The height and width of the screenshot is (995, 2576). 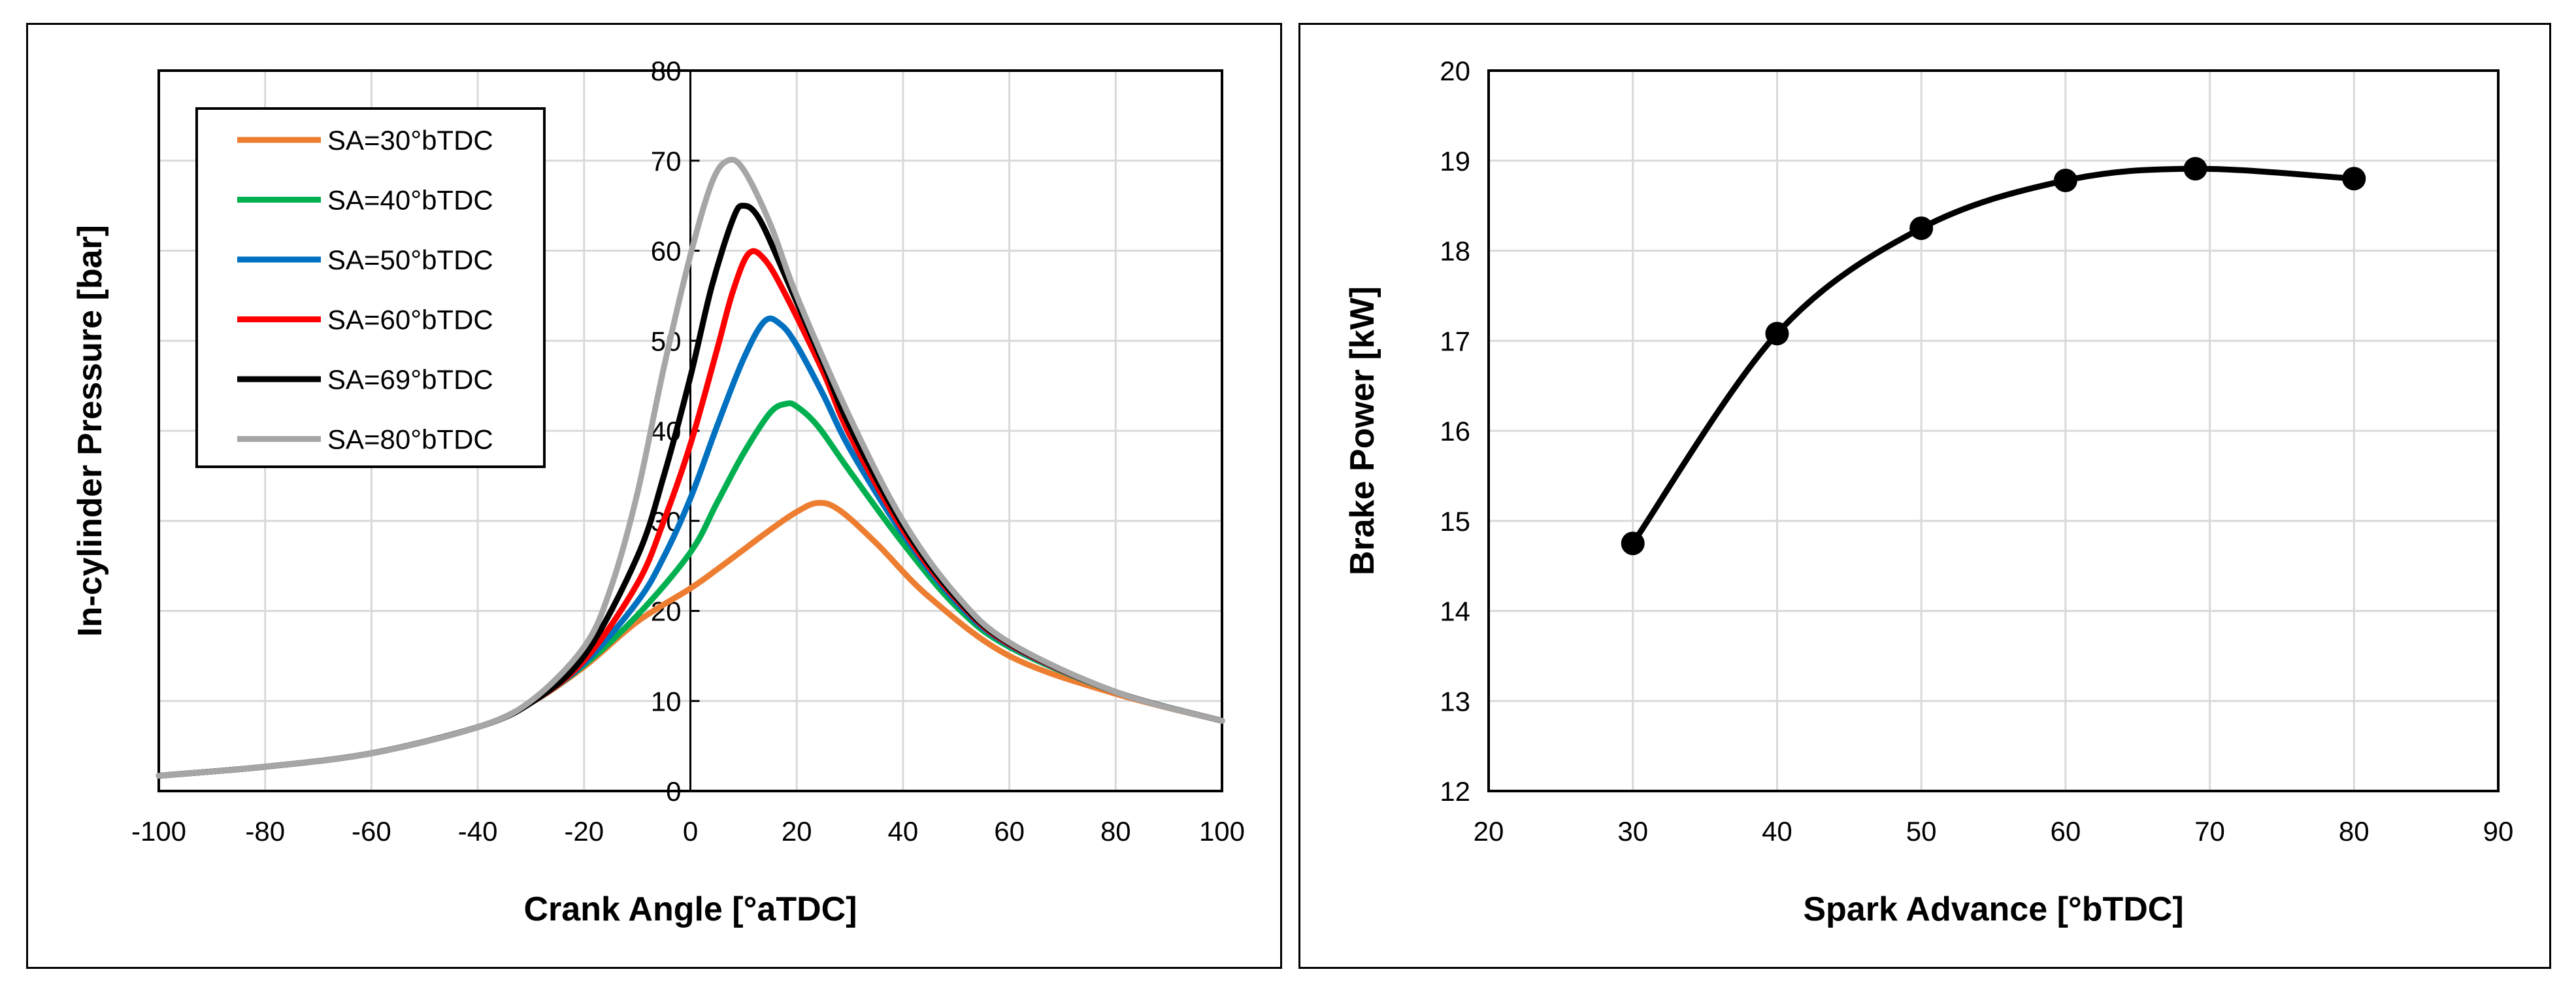 What do you see at coordinates (410, 320) in the screenshot?
I see `legend-label: SA=60°bTDC` at bounding box center [410, 320].